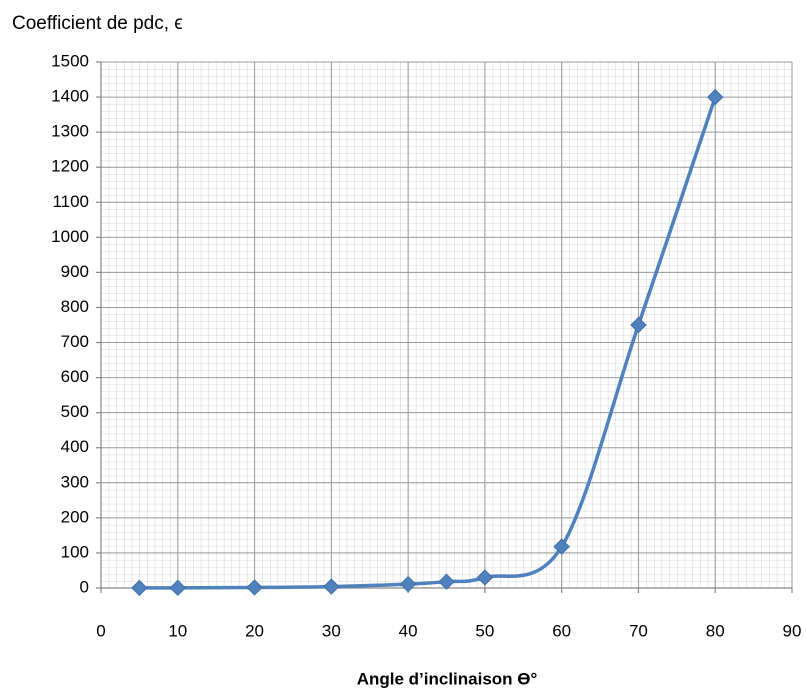  Describe the element at coordinates (408, 630) in the screenshot. I see `x-tick-label: 40` at that location.